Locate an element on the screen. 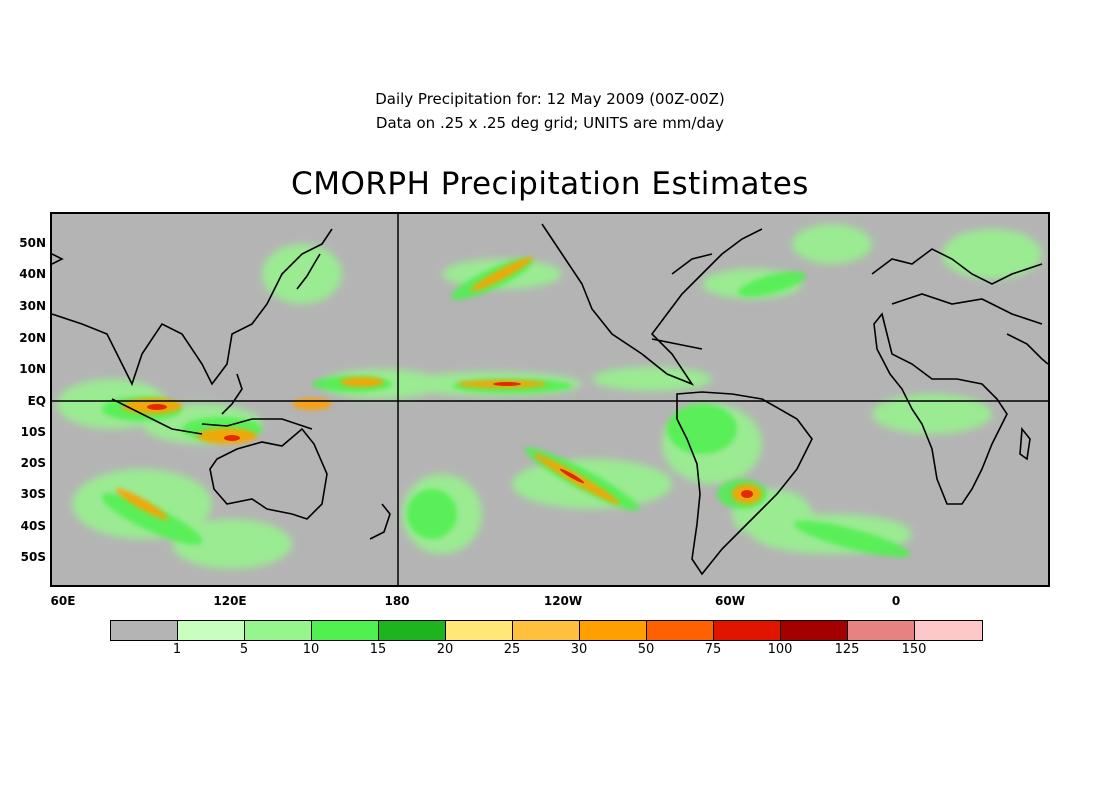 The width and height of the screenshot is (1100, 800). legend-label: 20 is located at coordinates (445, 649).